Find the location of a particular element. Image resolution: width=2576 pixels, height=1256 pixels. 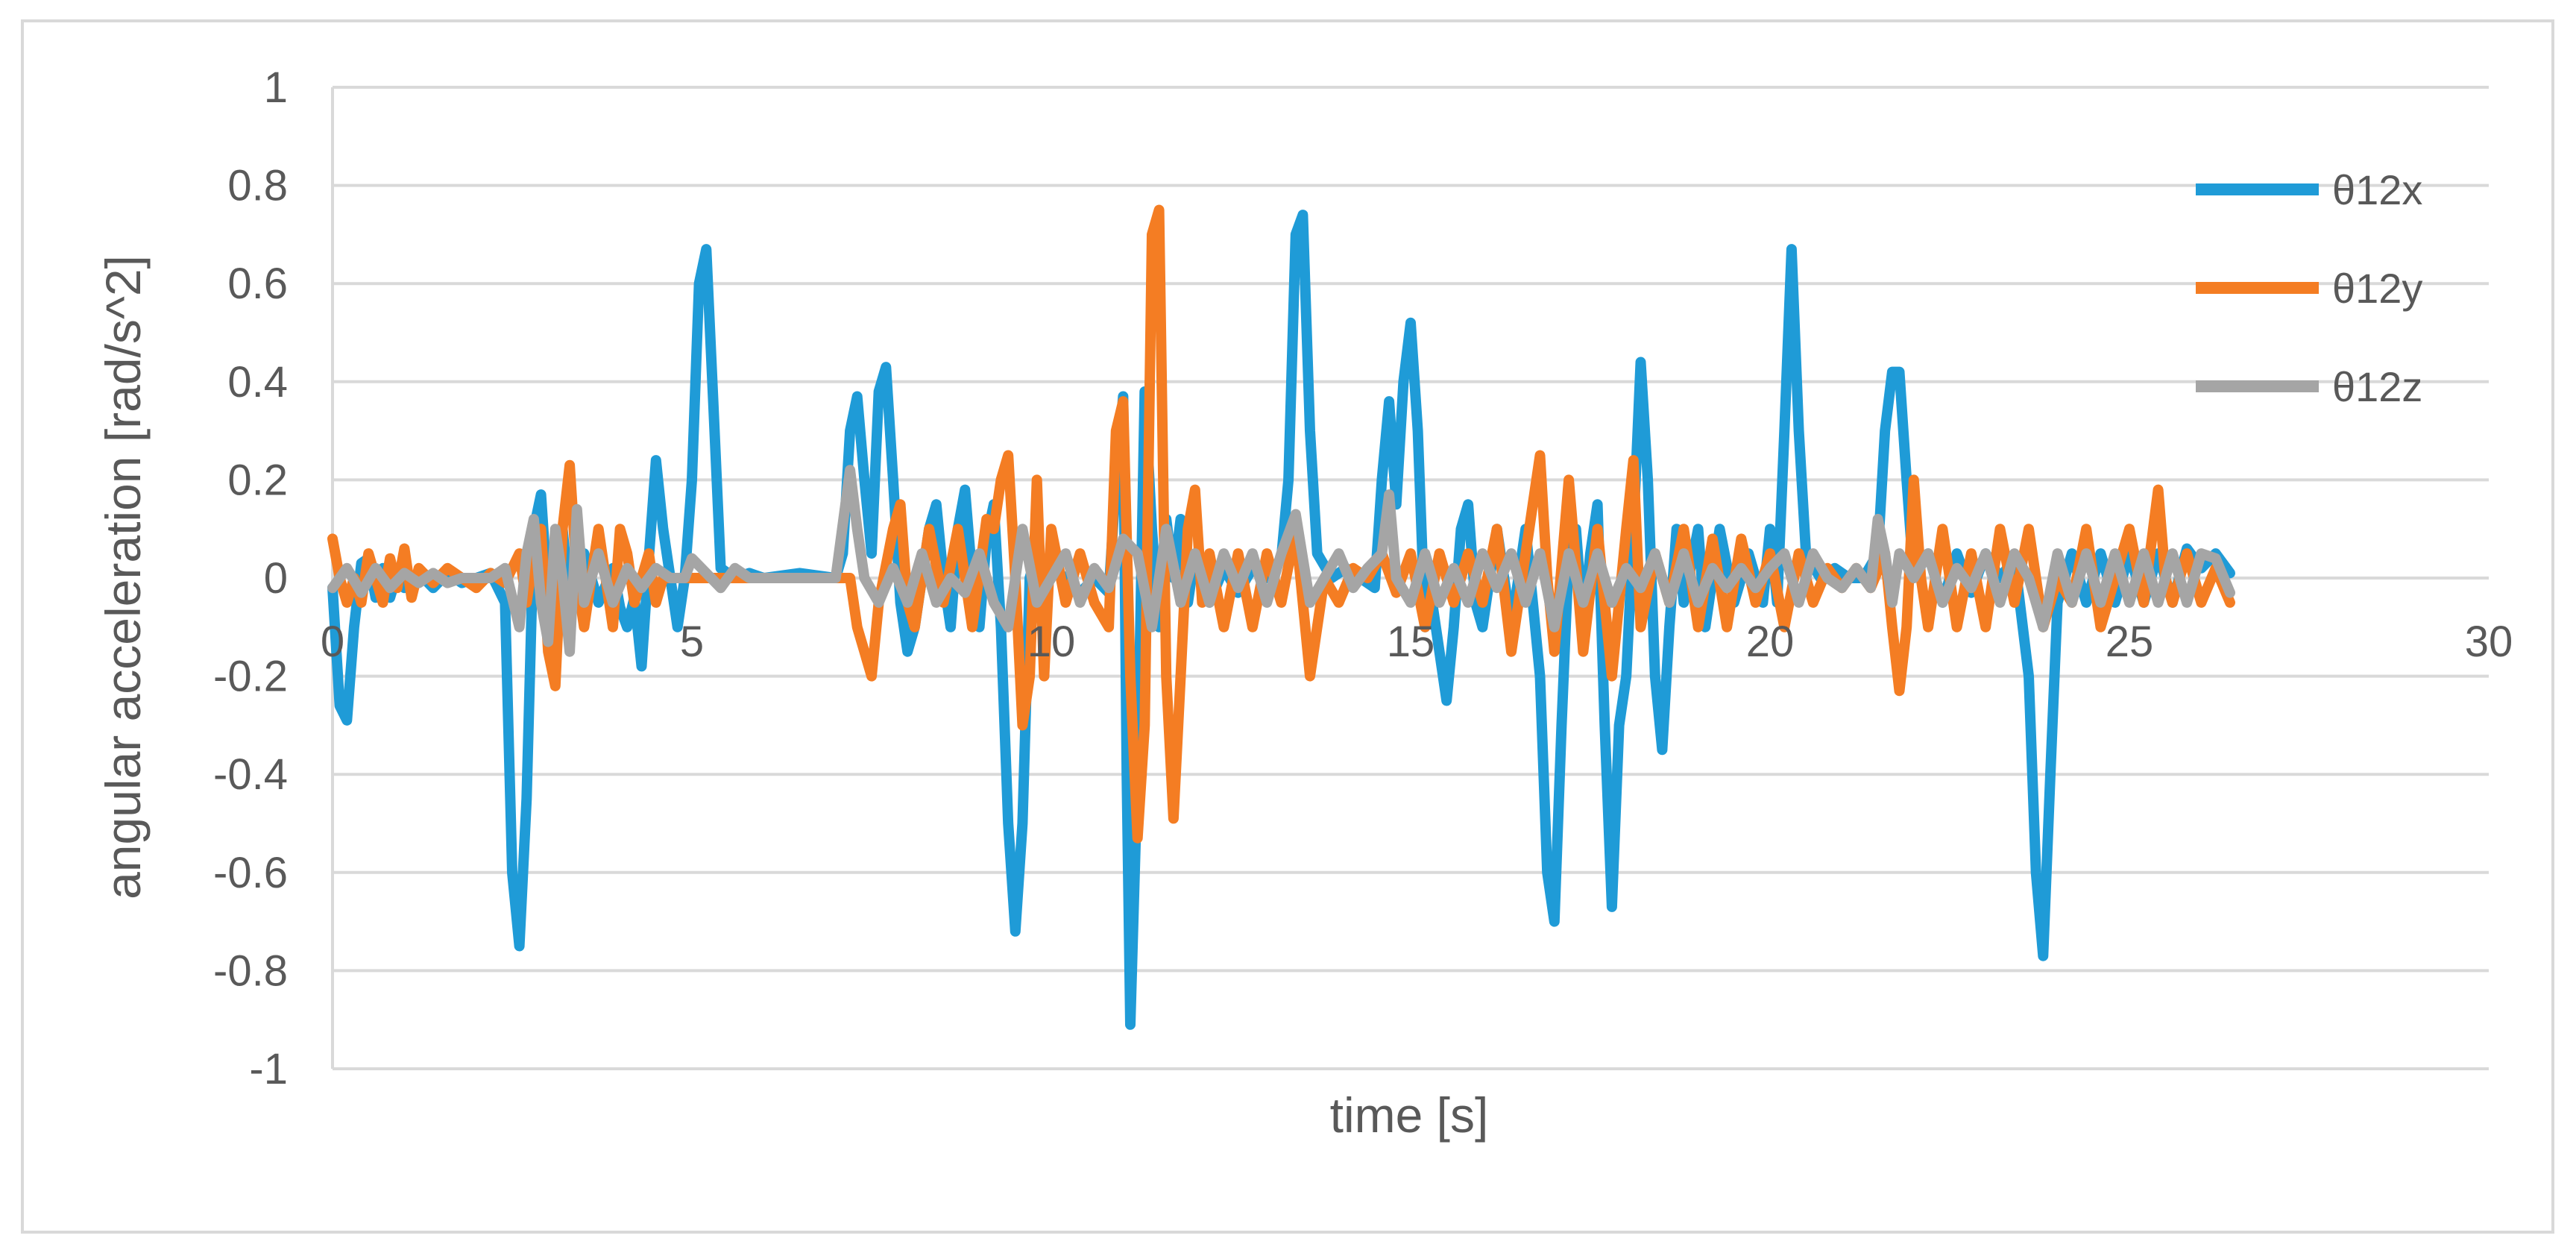

legend-label: θ12x is located at coordinates (2377, 189).